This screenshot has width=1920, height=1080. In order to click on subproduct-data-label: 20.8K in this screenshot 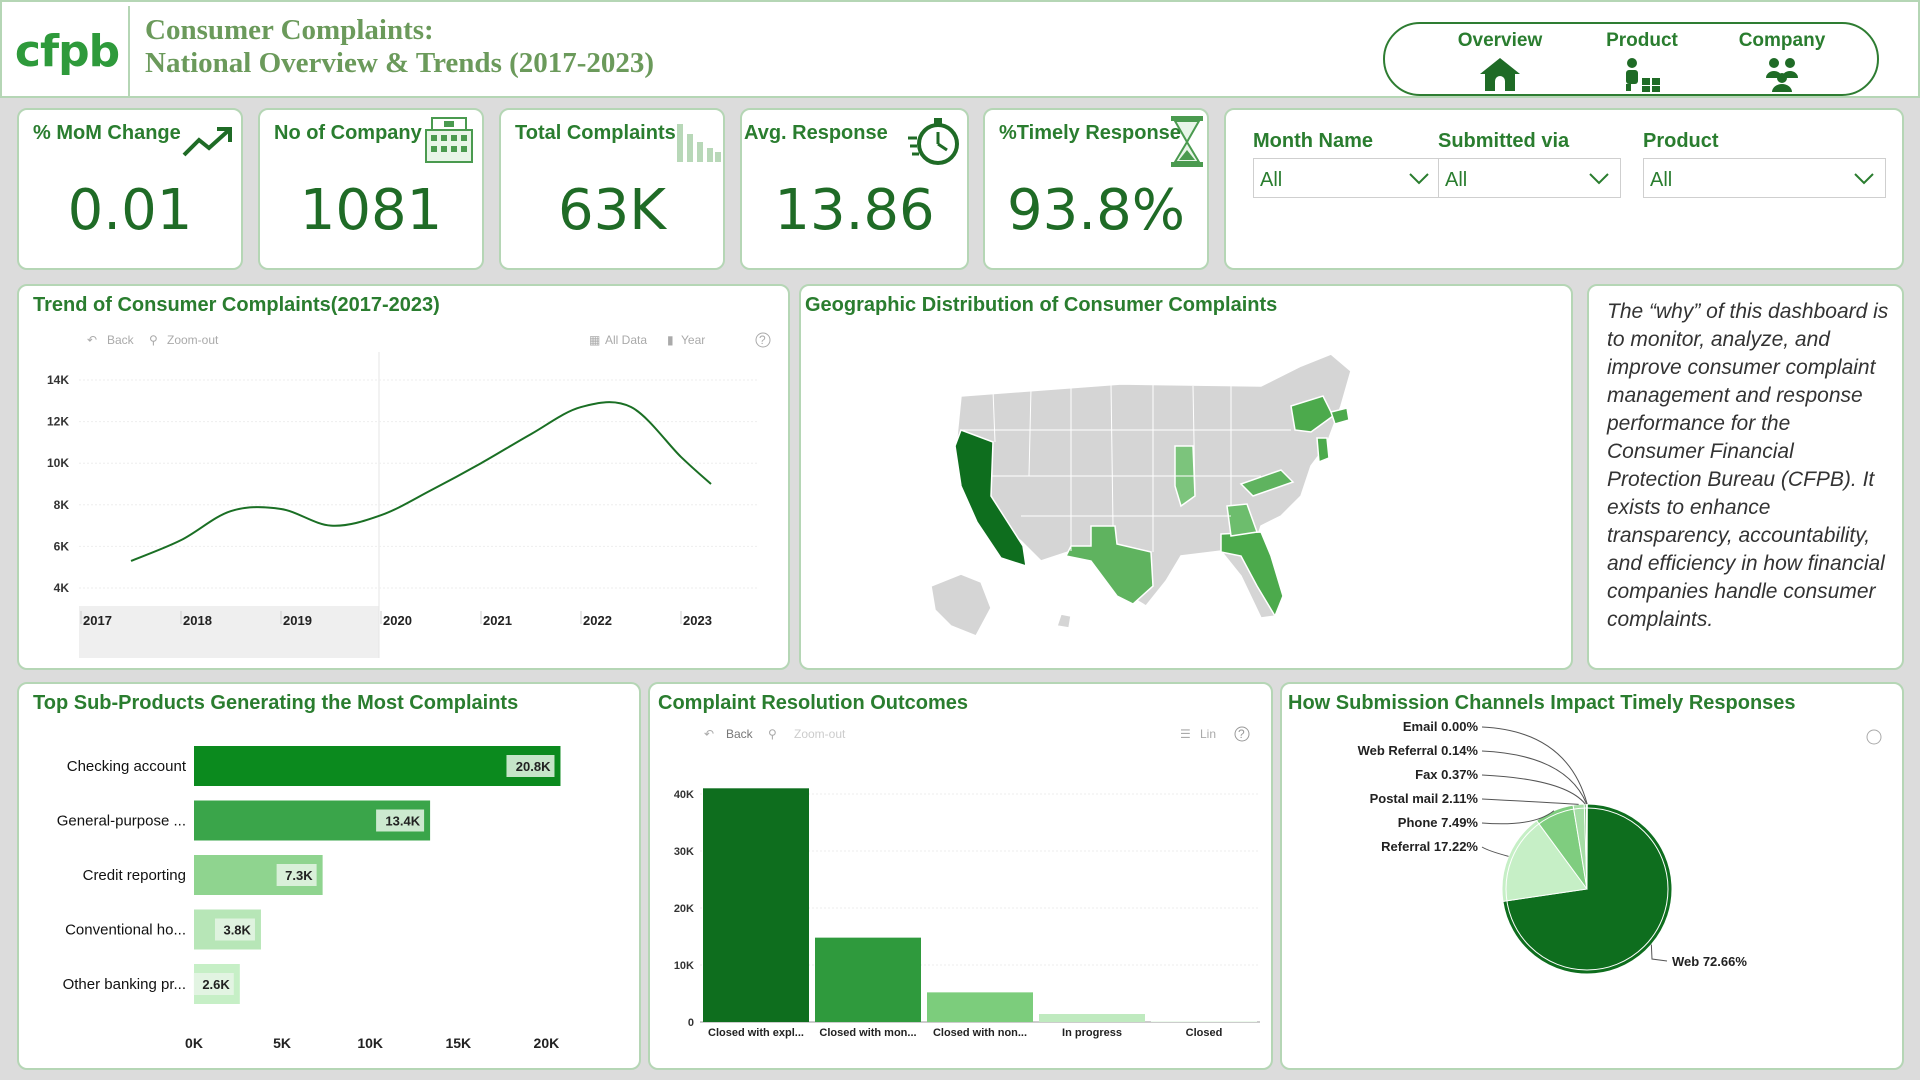, I will do `click(533, 766)`.